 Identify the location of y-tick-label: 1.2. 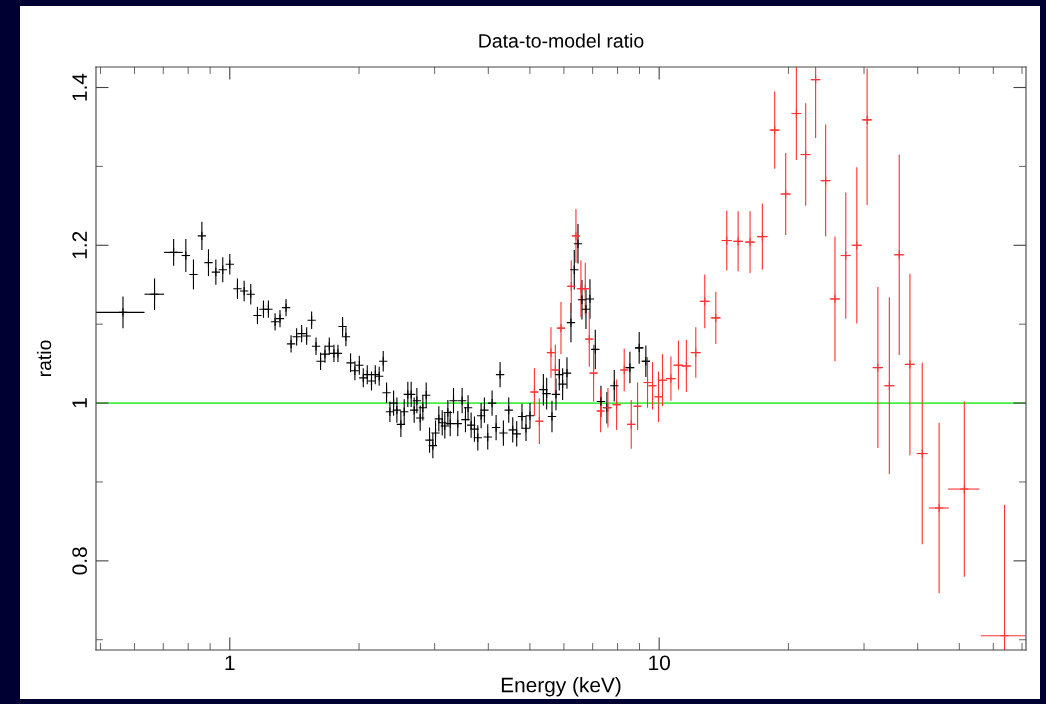
(79, 245).